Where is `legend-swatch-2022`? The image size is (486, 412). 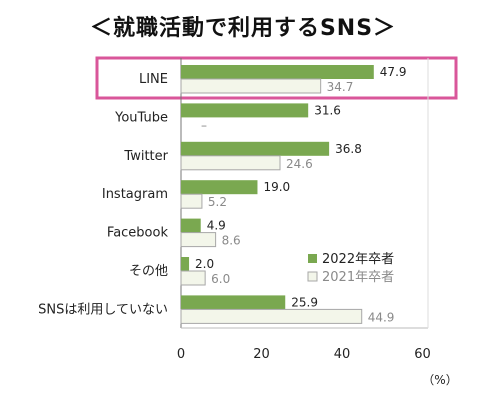 legend-swatch-2022 is located at coordinates (312, 258).